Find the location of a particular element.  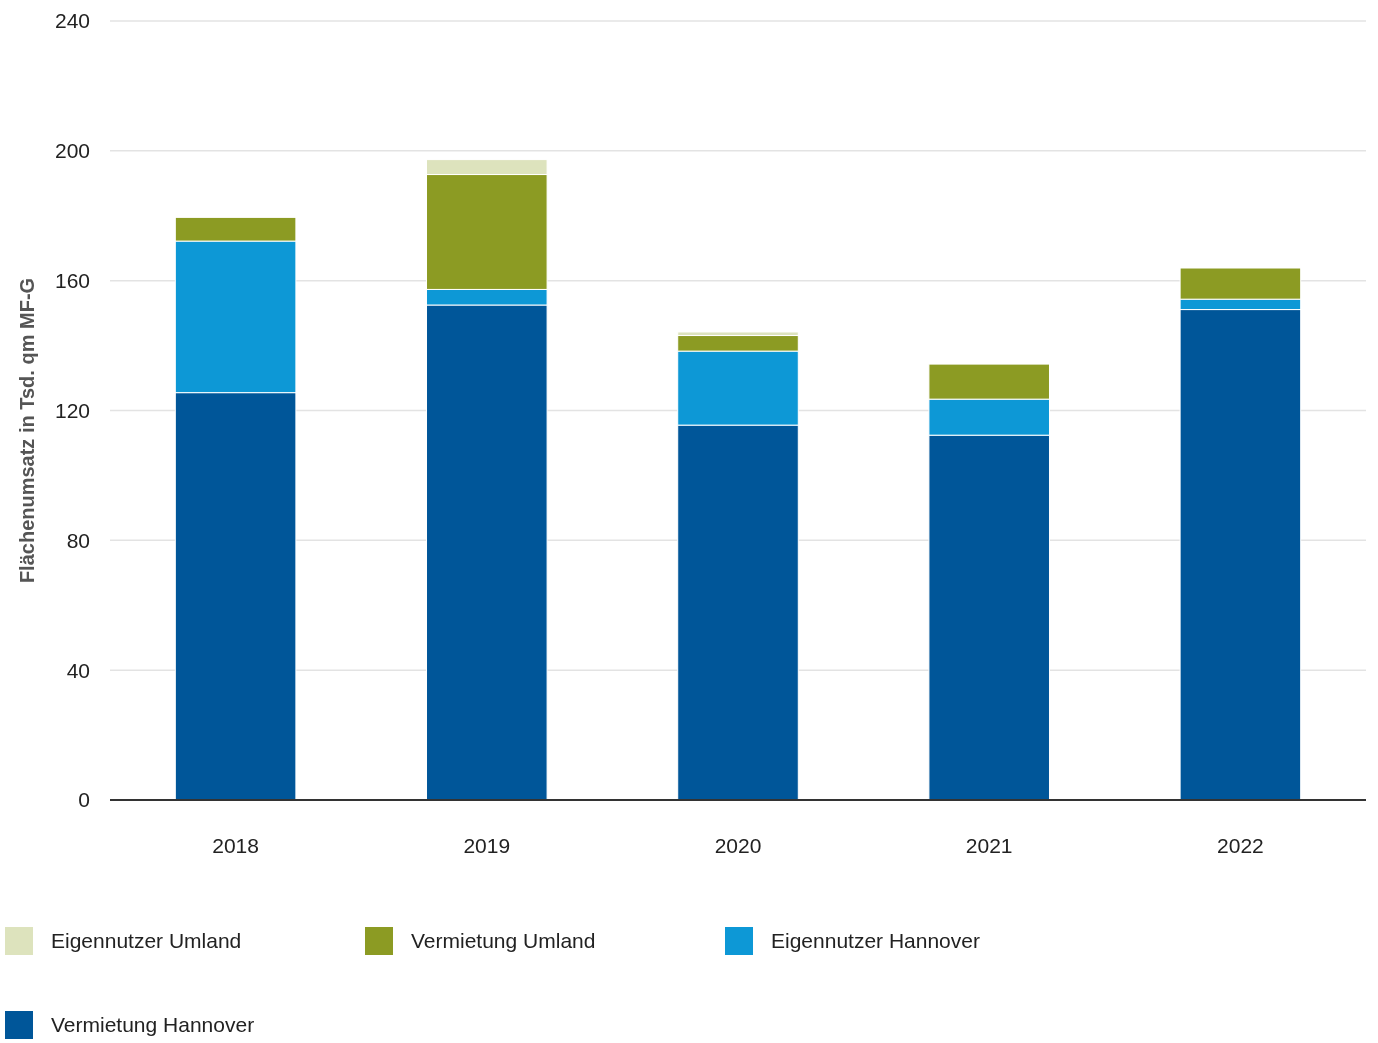

x-tick-label: 2021 is located at coordinates (989, 845).